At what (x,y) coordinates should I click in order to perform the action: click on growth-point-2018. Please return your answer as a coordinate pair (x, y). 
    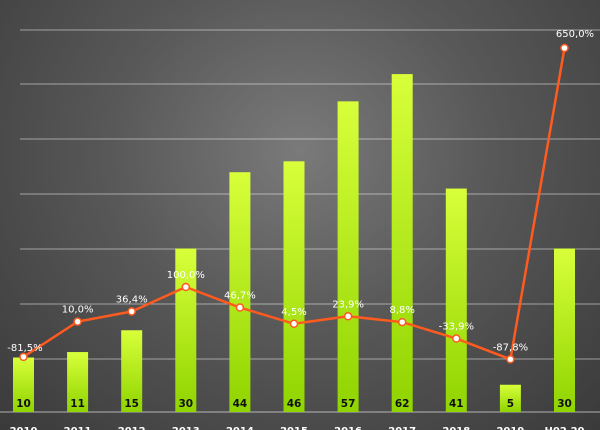
    Looking at the image, I should click on (456, 338).